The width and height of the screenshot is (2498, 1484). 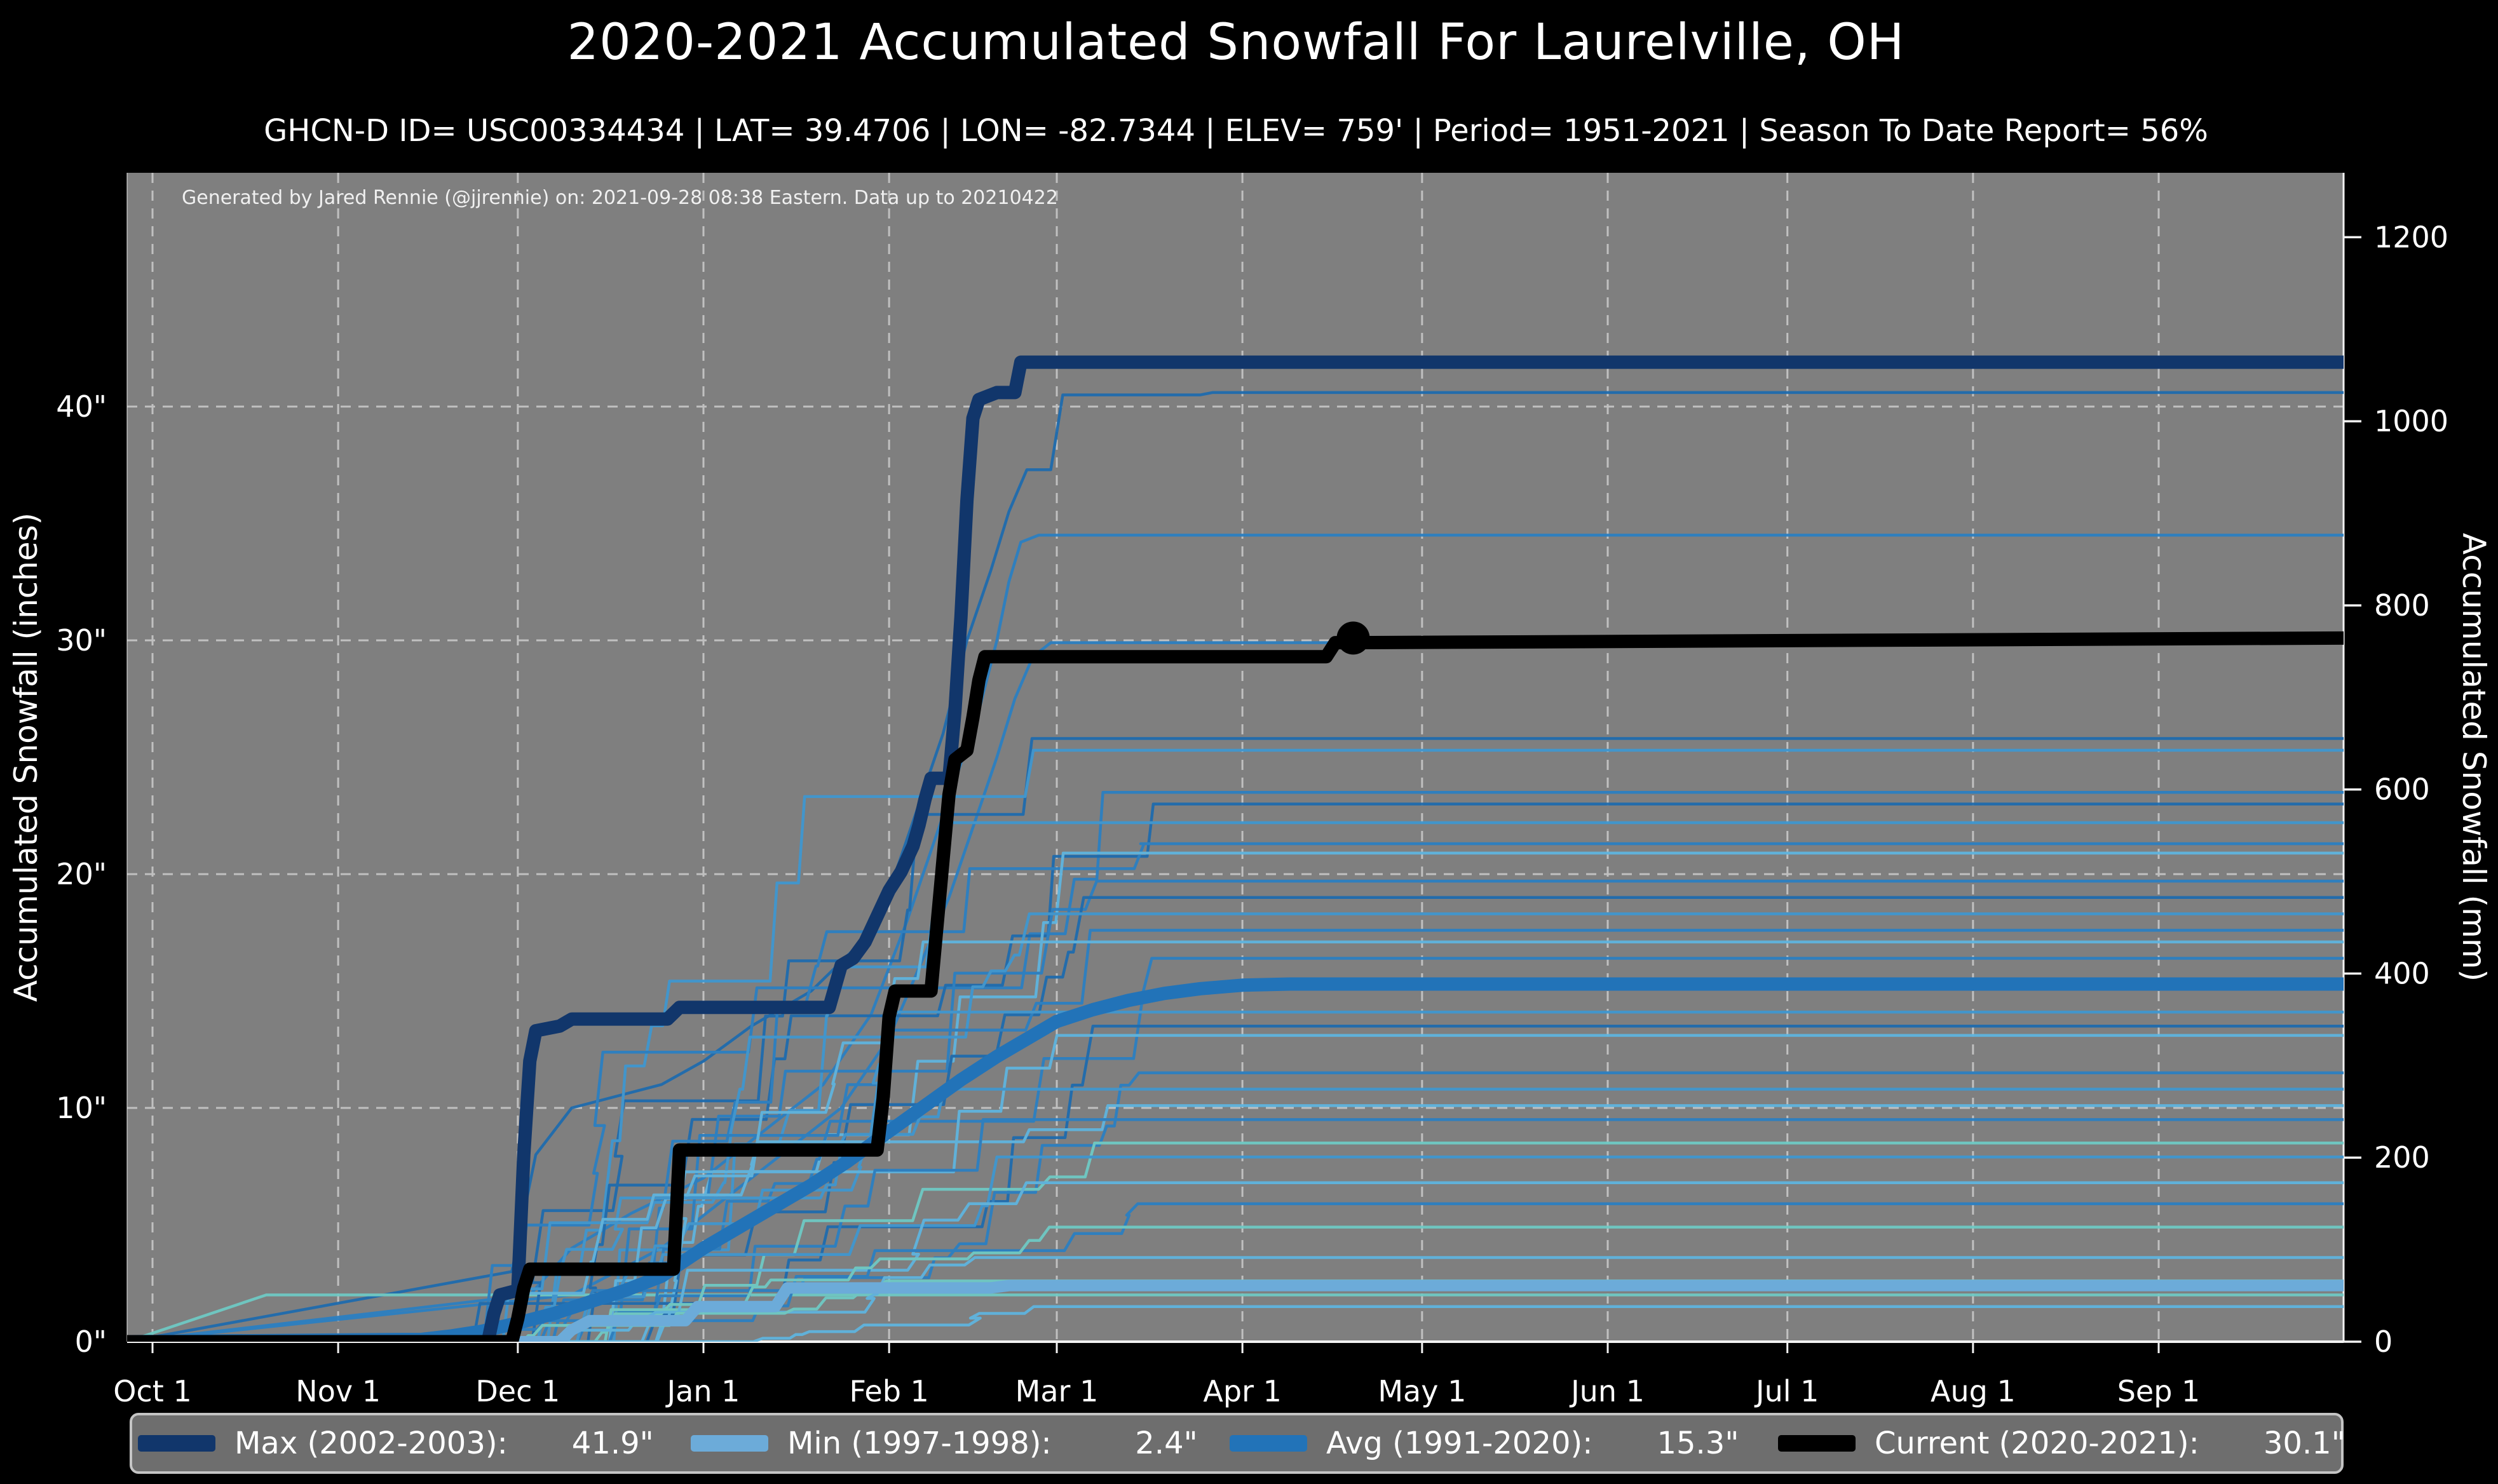 I want to click on legend-value: 2.4", so click(x=1166, y=1443).